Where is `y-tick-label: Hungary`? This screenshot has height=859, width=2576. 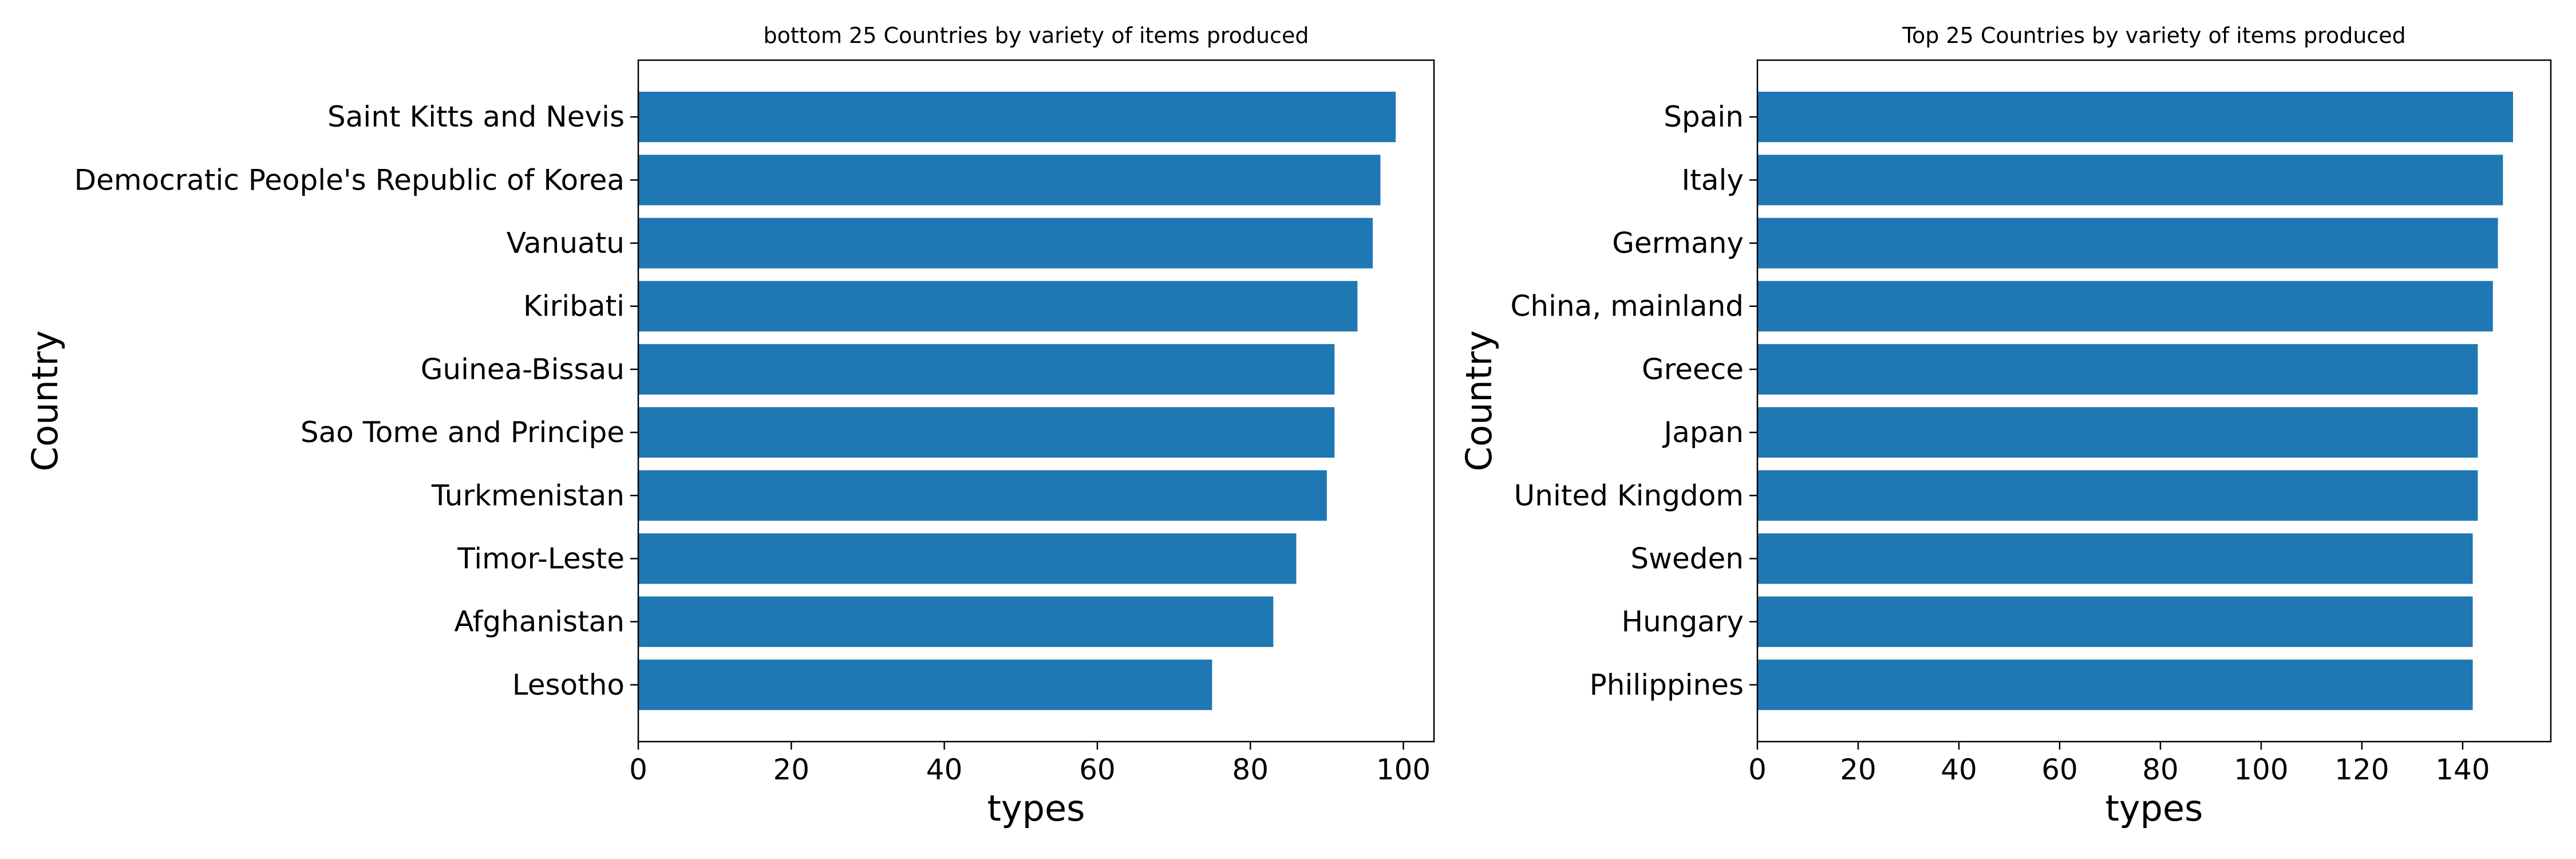
y-tick-label: Hungary is located at coordinates (1682, 622).